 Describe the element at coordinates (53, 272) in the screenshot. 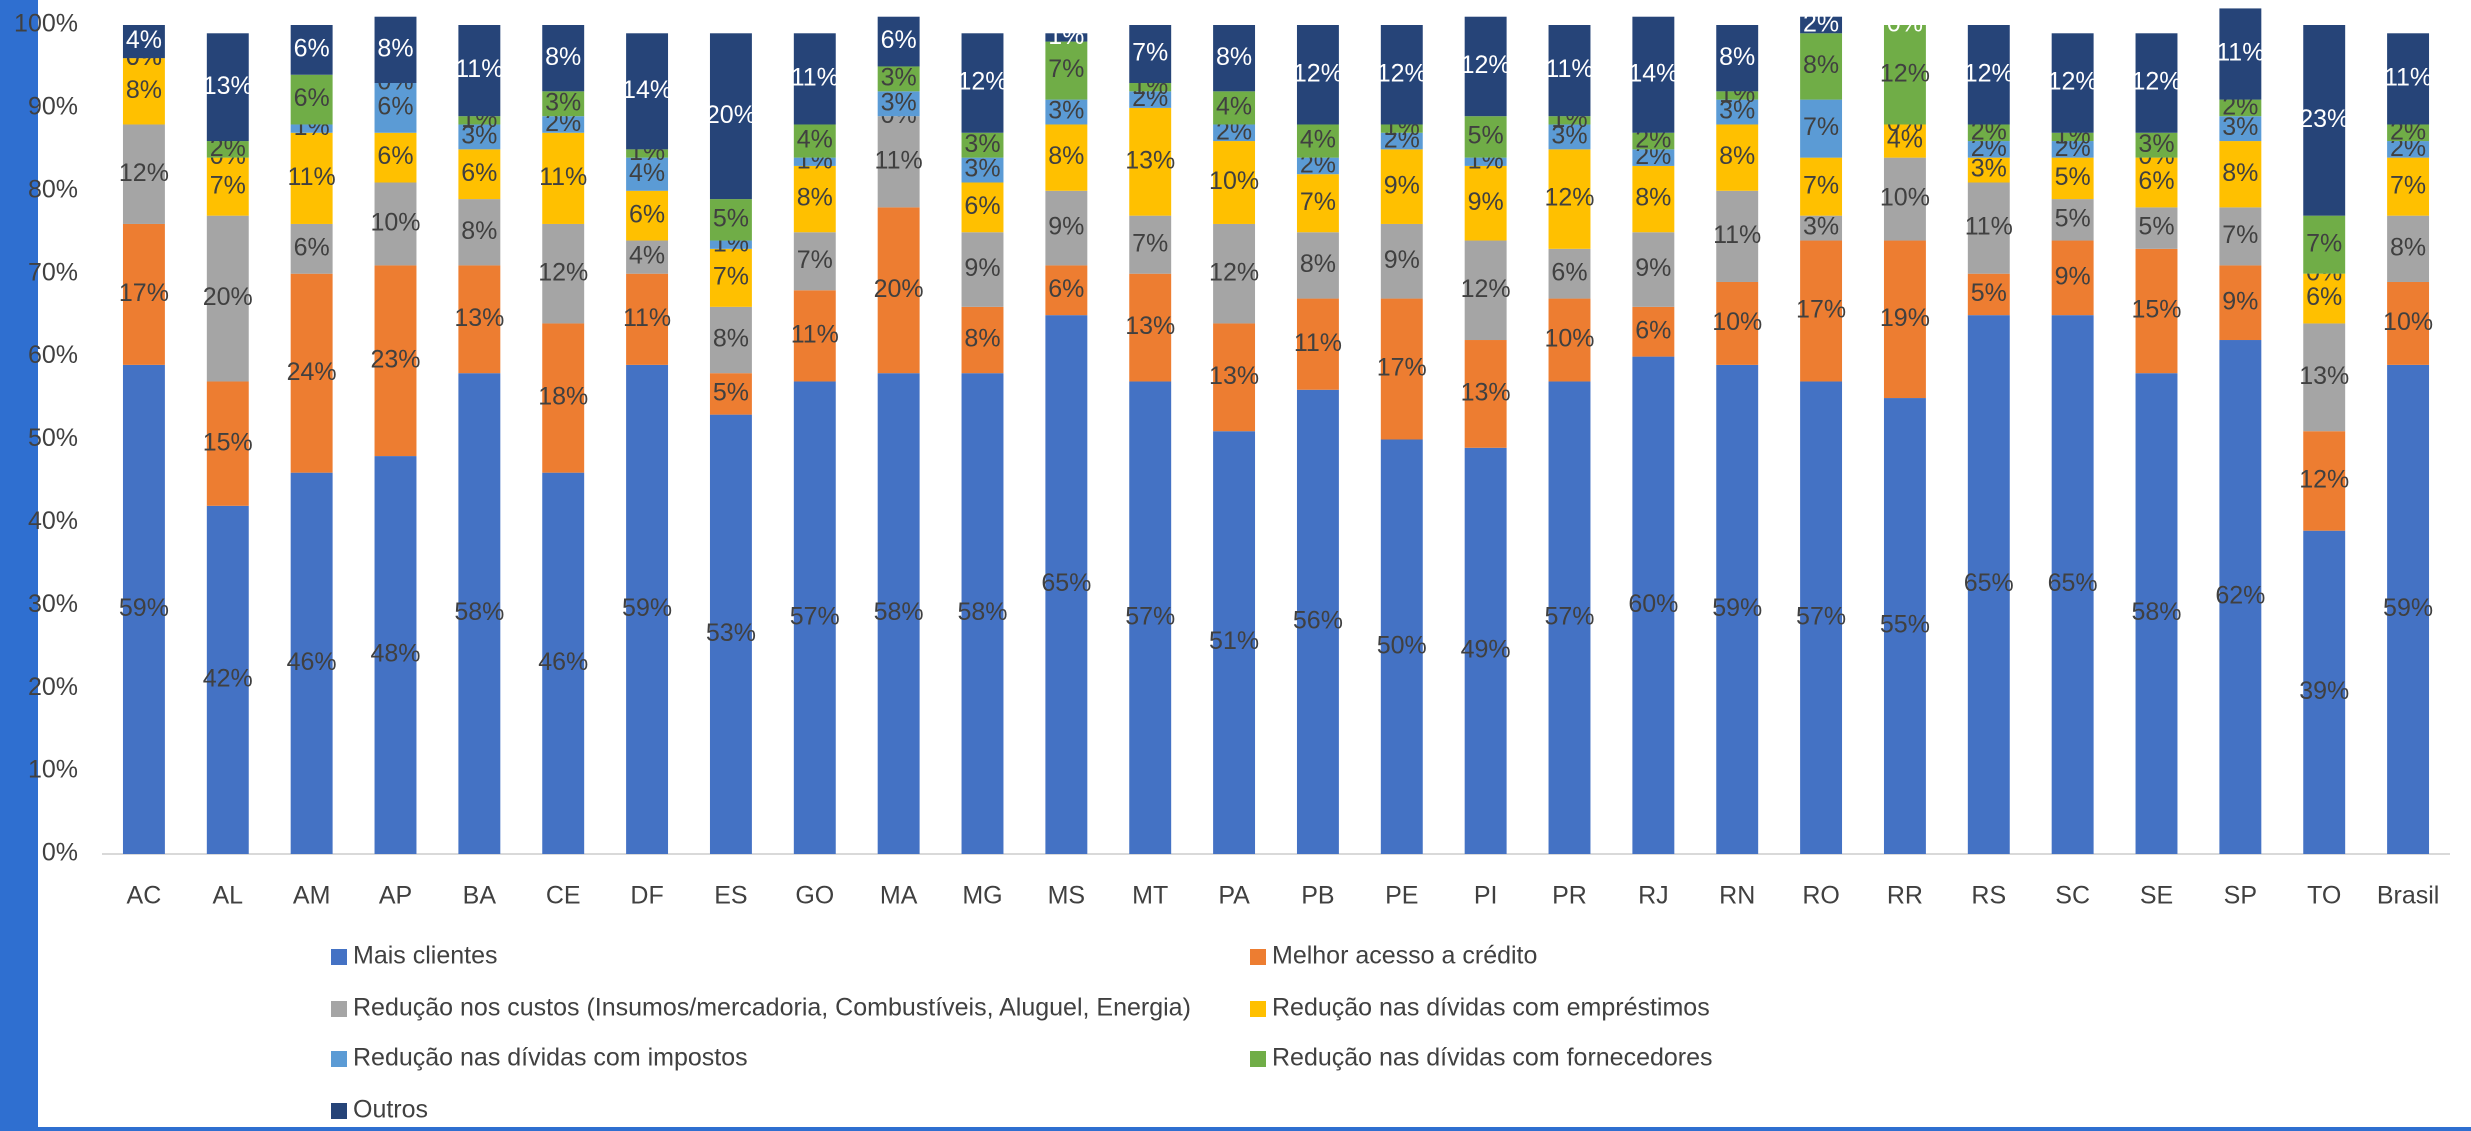

I see `y-tick-label: 70%` at that location.